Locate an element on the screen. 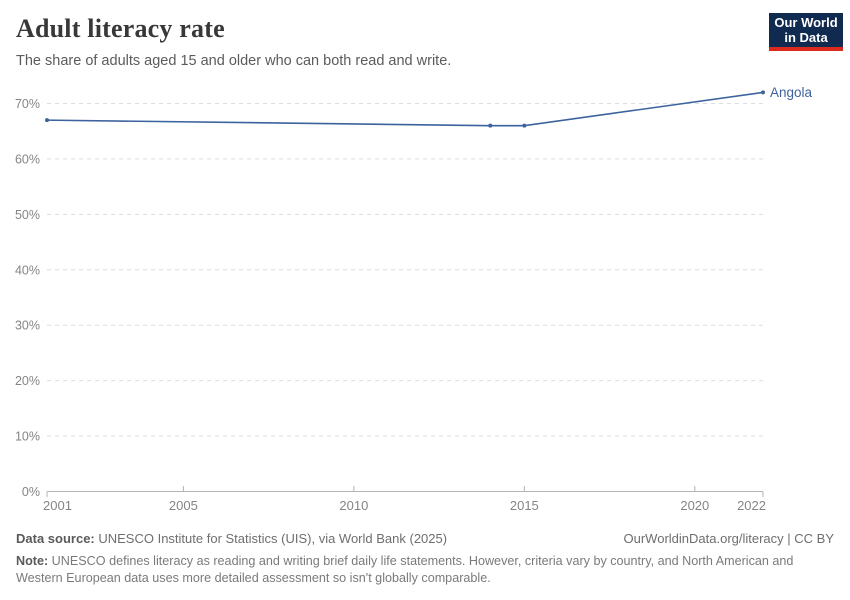 This screenshot has height=600, width=850. y-tick-label: 40% is located at coordinates (27, 270).